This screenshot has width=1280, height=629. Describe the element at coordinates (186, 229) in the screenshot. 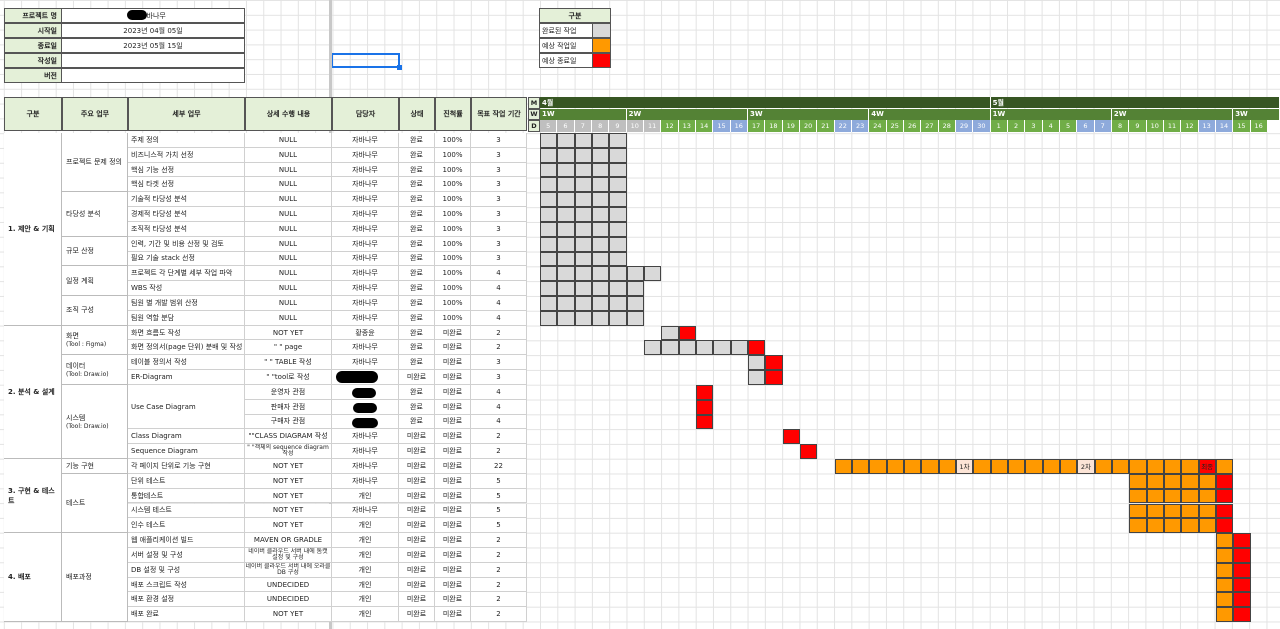

I see `task-task-cell: 조직적 타당성 분석` at that location.